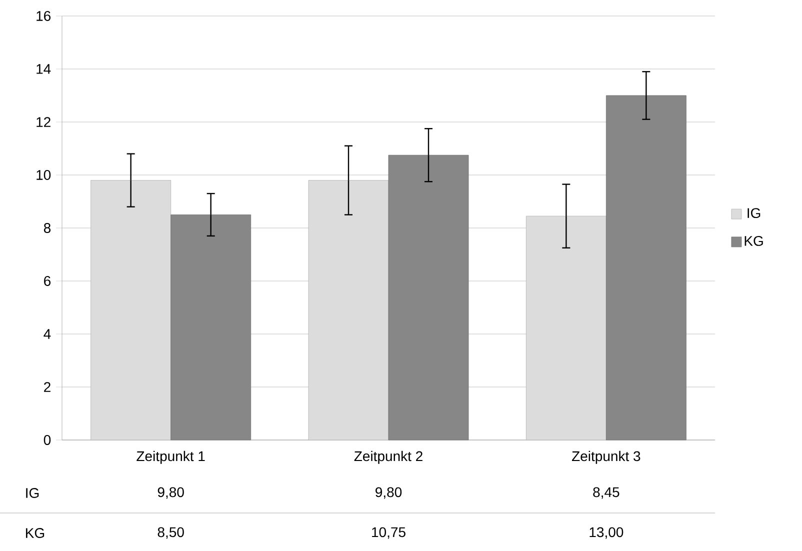 Image resolution: width=802 pixels, height=551 pixels. I want to click on x-tick-label: Zeitpunkt 2, so click(388, 457).